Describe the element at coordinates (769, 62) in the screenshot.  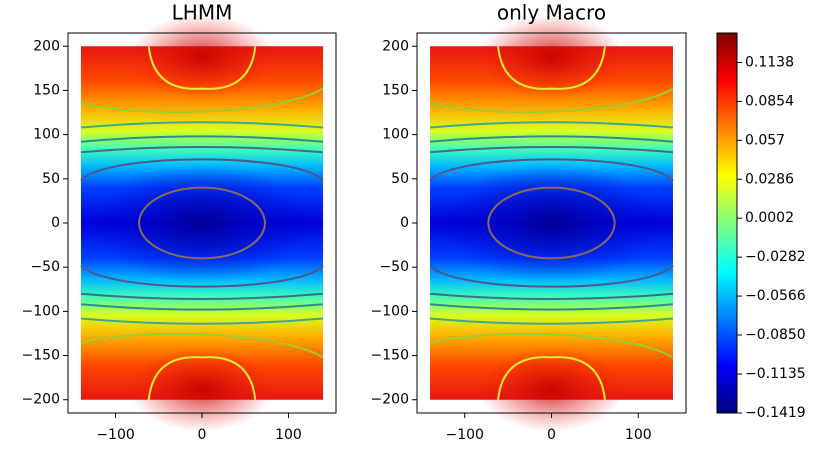
I see `colorbar-tick-label: 0.1138` at that location.